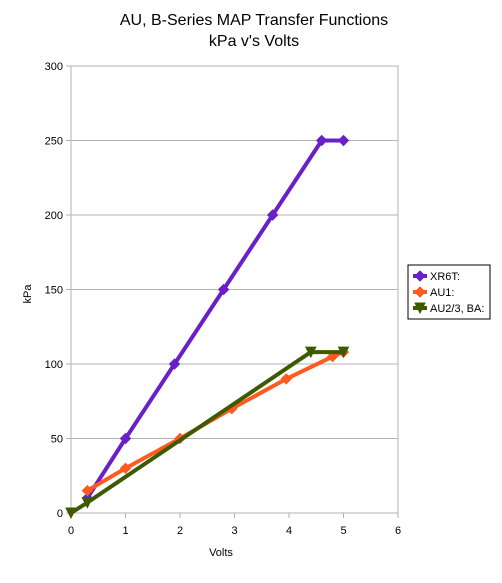 The width and height of the screenshot is (502, 583). I want to click on legend: XR6T: AU1: AU2/3, BA:, so click(449, 292).